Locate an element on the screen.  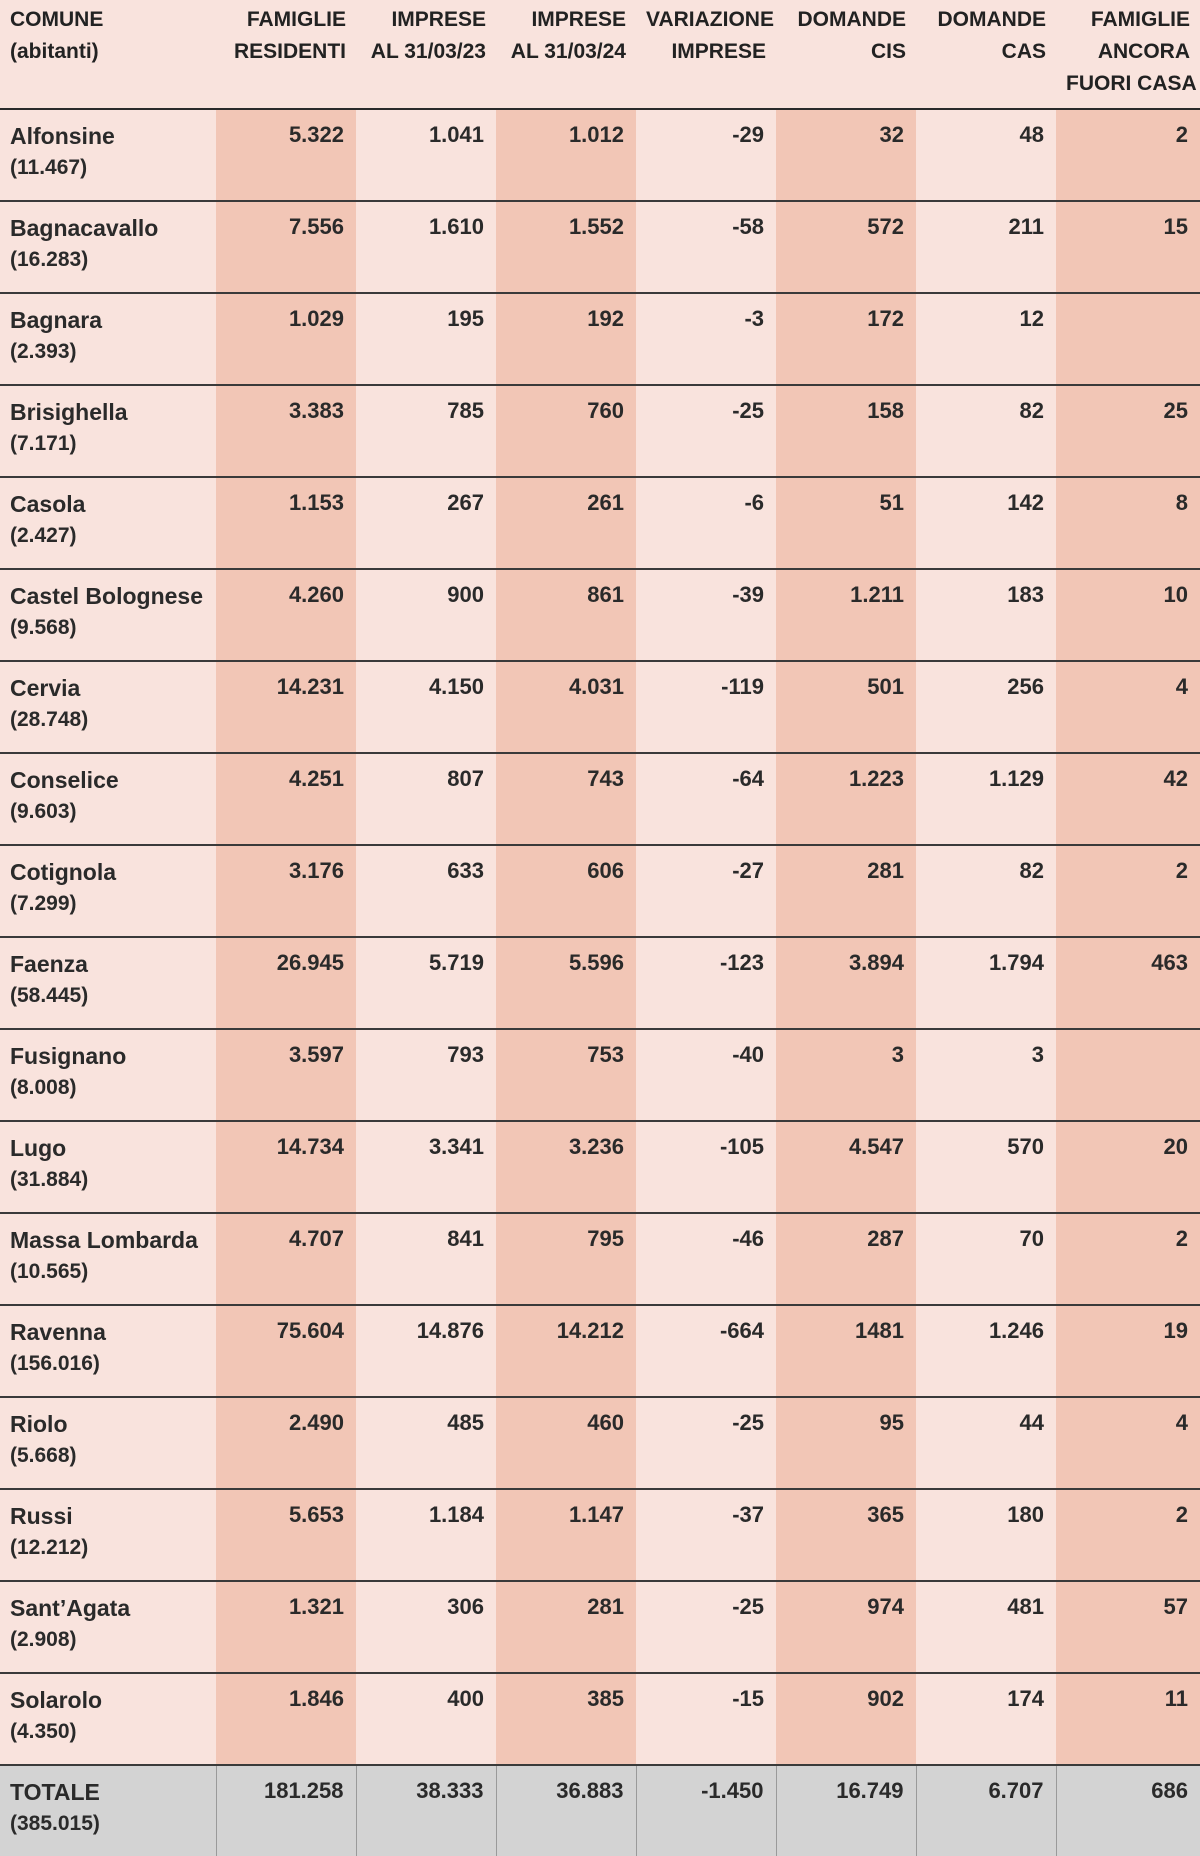
table-row: Brisighella (7.171) 3.383 785 760 -25 158 82 25 is located at coordinates (600, 431).